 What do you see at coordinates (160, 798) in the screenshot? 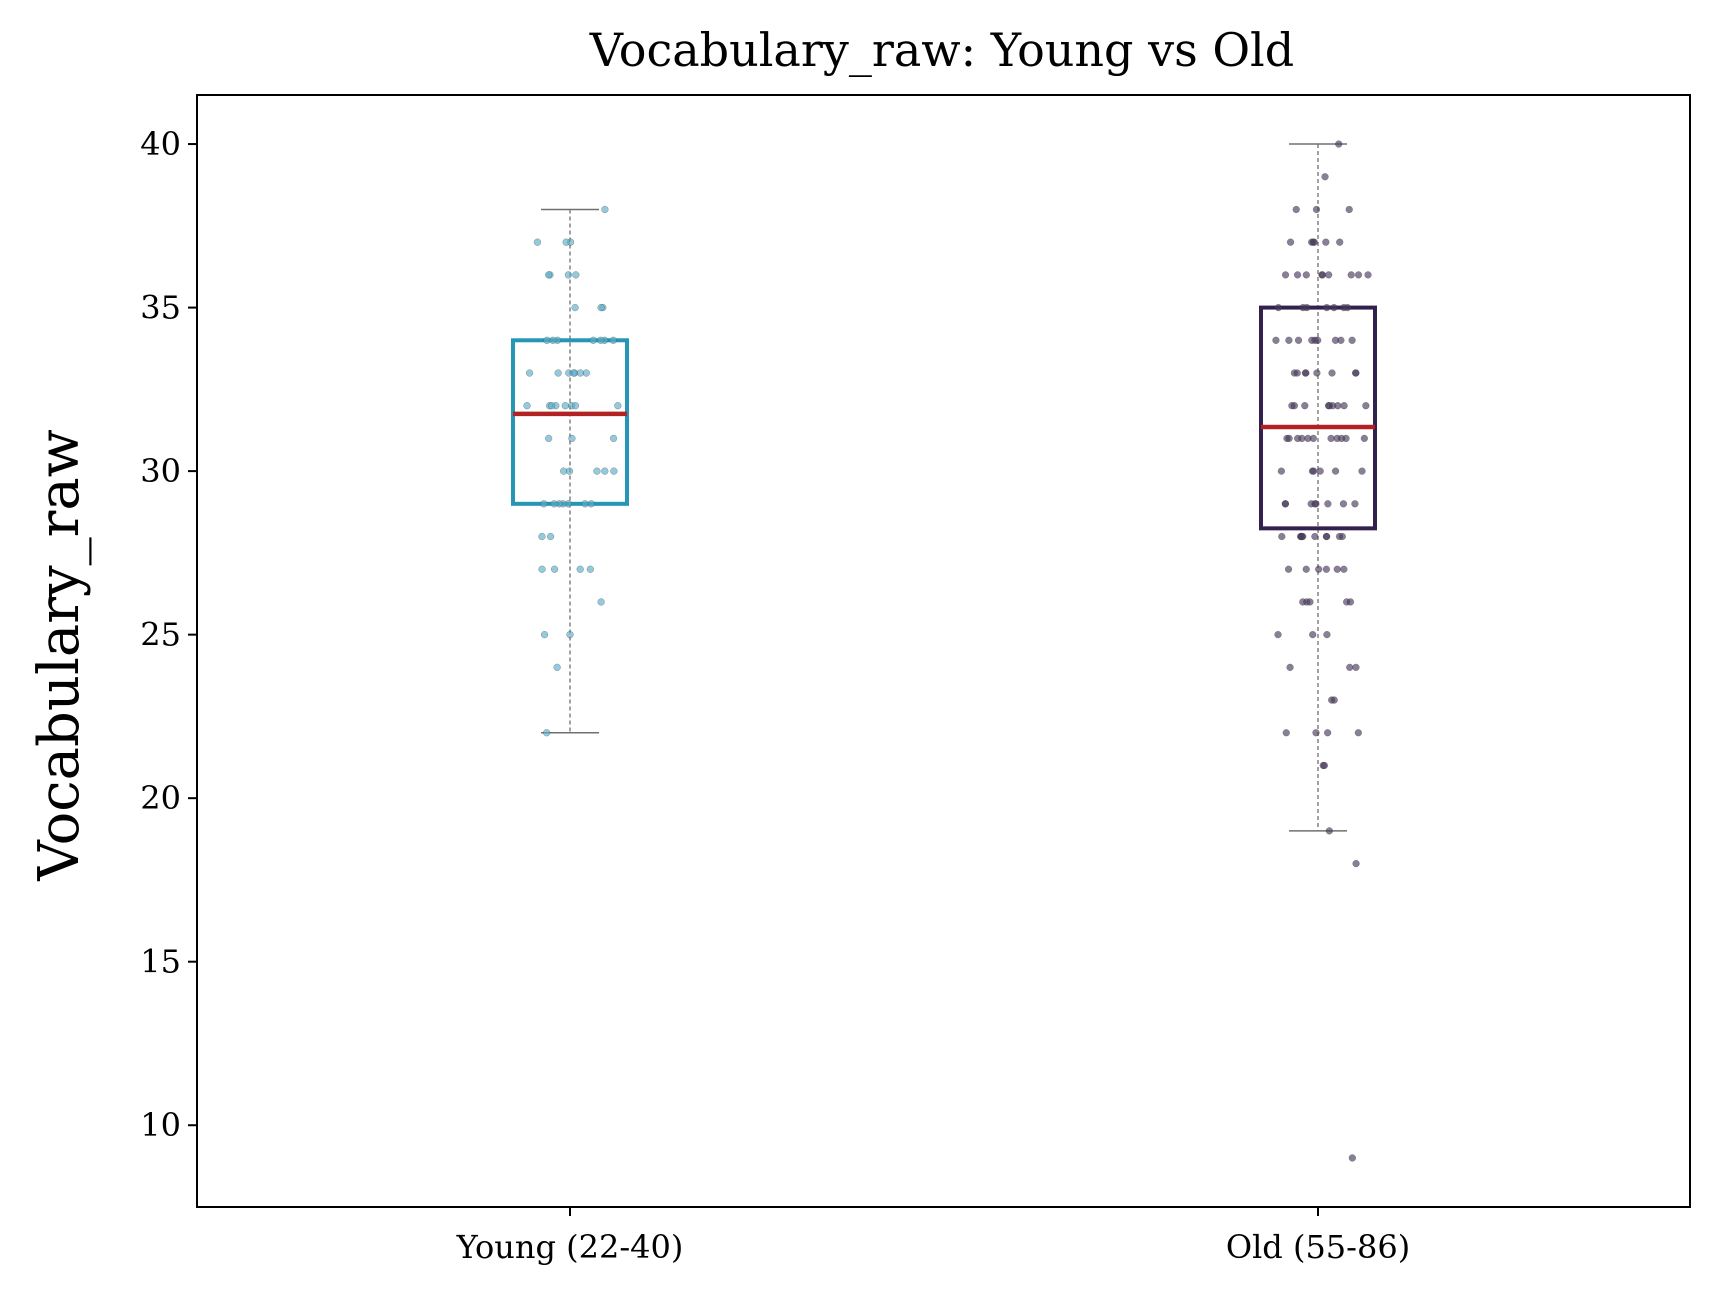
I see `y-tick-label: 20` at bounding box center [160, 798].